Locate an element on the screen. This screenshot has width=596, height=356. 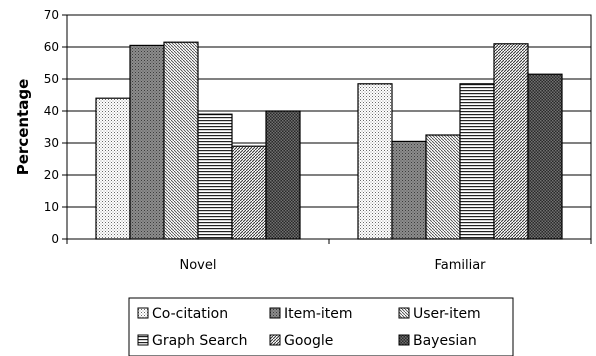
bar-bayesian-novel is located at coordinates (283, 175).